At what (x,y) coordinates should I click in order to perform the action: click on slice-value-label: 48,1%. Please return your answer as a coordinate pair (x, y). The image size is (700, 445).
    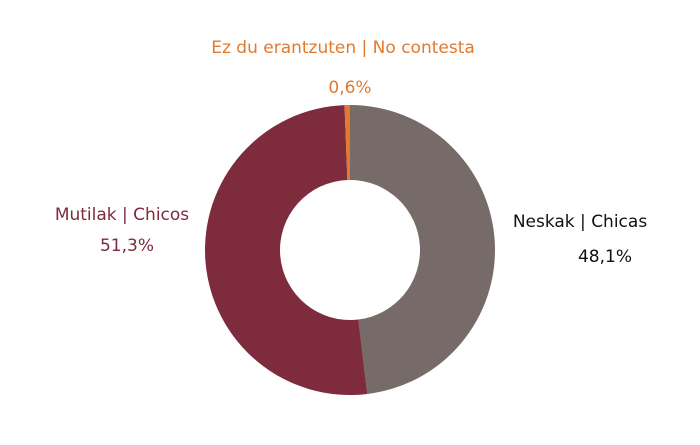
    Looking at the image, I should click on (605, 257).